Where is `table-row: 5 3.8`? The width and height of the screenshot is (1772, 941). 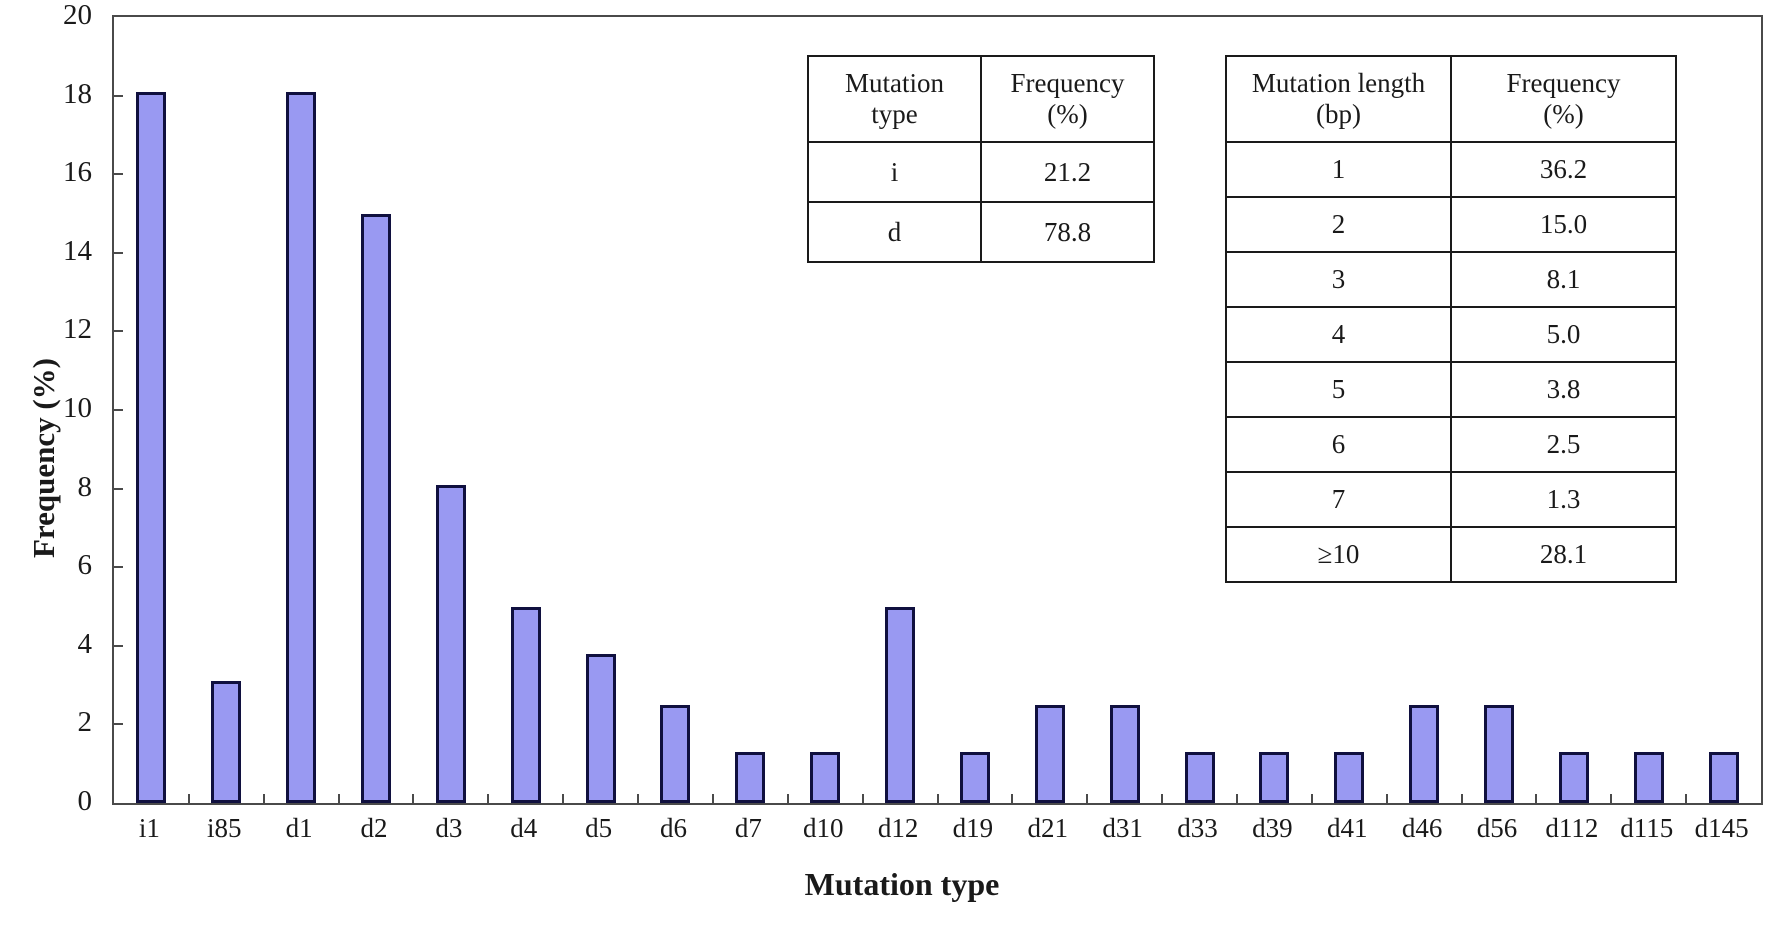 table-row: 5 3.8 is located at coordinates (1451, 389).